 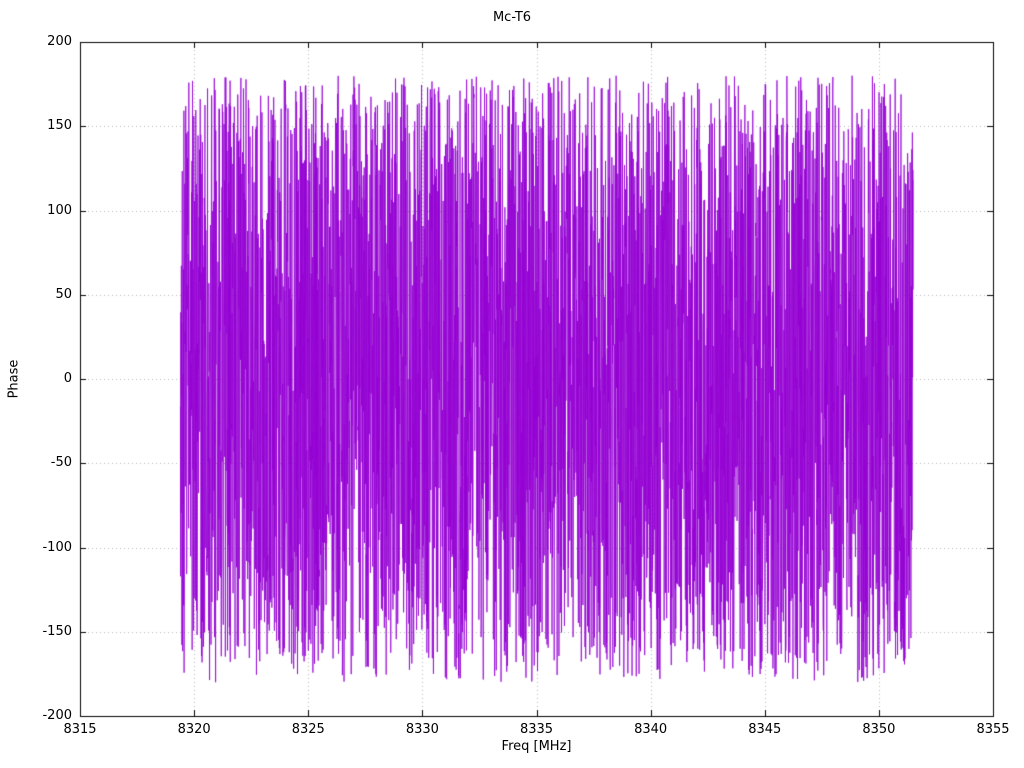 What do you see at coordinates (765, 729) in the screenshot?
I see `x-tick-label: 8345` at bounding box center [765, 729].